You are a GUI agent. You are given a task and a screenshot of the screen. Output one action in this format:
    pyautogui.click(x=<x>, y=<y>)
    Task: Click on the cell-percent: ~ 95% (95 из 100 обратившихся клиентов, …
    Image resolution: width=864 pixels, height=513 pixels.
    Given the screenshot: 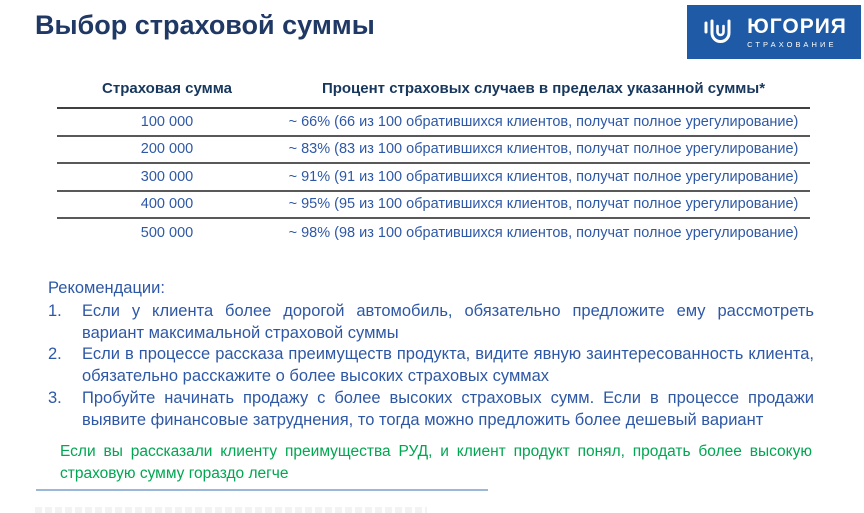 What is the action you would take?
    pyautogui.click(x=543, y=204)
    